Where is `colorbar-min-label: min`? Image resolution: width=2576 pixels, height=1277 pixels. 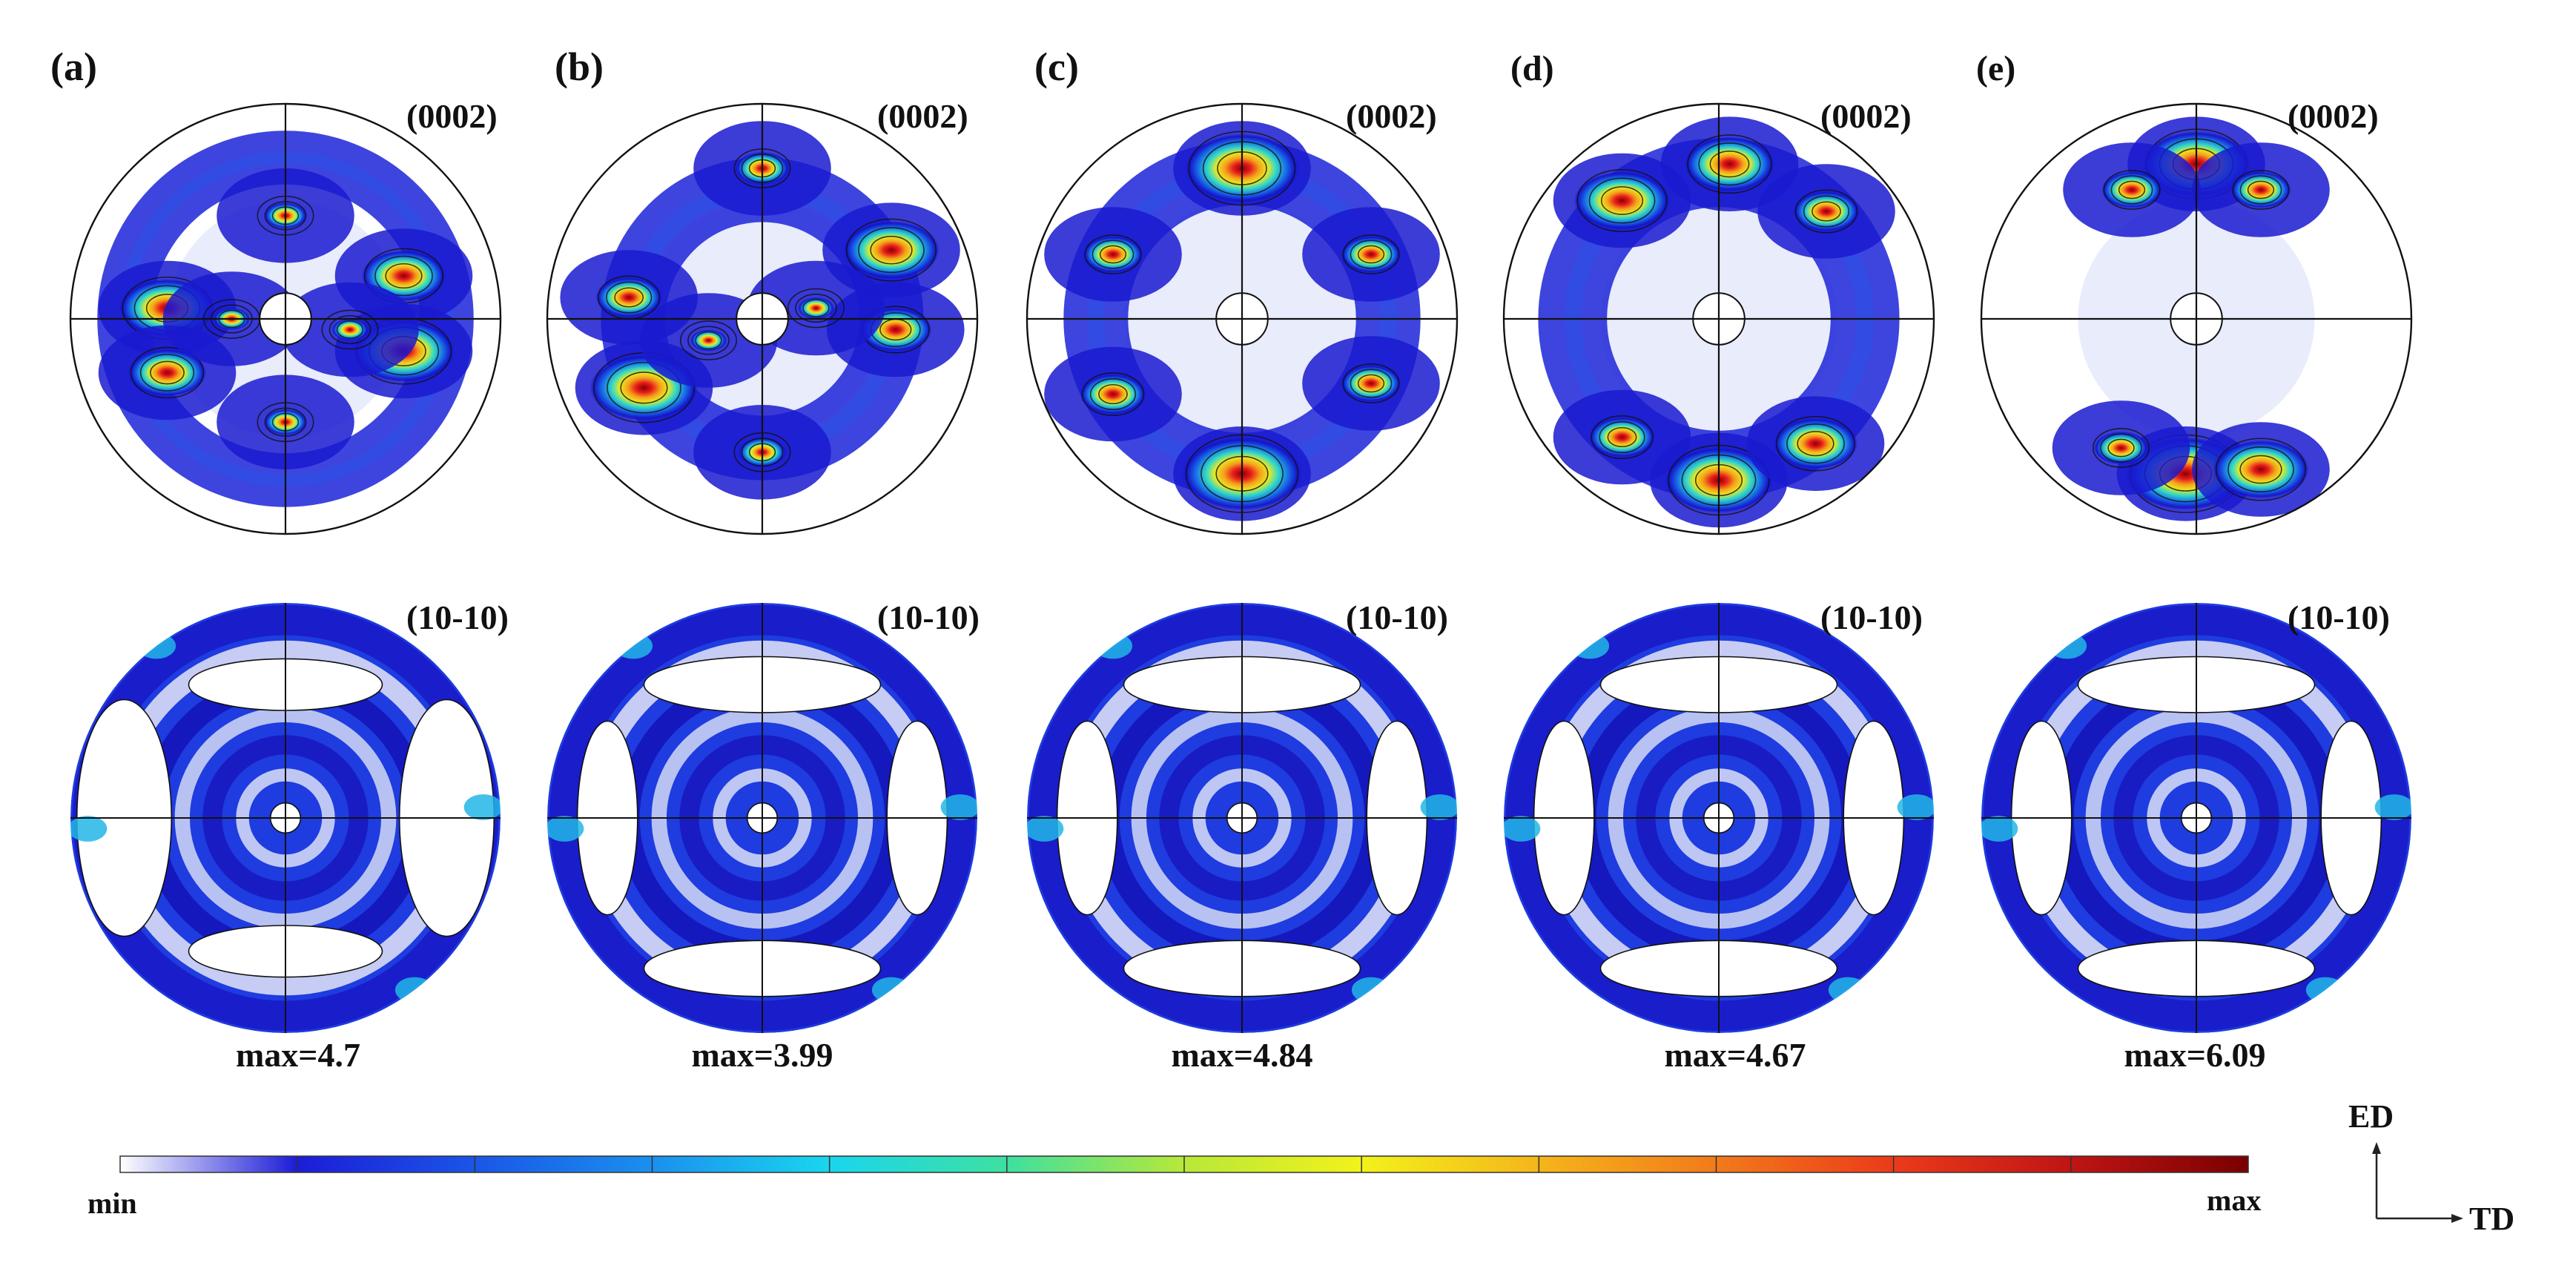 colorbar-min-label: min is located at coordinates (112, 1203).